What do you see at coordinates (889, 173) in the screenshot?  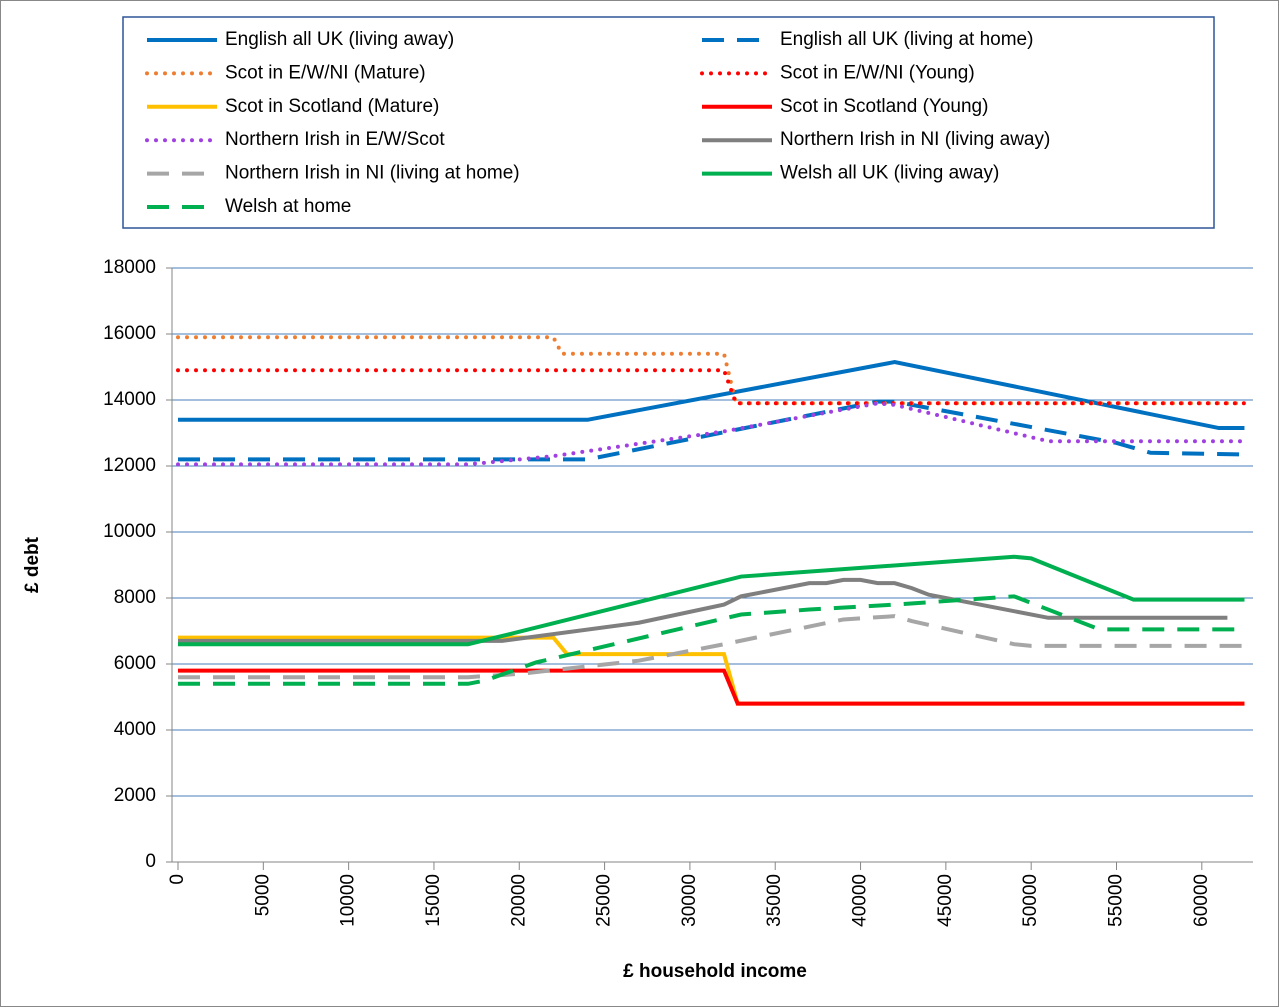 I see `legend-label: Welsh all UK (living away)` at bounding box center [889, 173].